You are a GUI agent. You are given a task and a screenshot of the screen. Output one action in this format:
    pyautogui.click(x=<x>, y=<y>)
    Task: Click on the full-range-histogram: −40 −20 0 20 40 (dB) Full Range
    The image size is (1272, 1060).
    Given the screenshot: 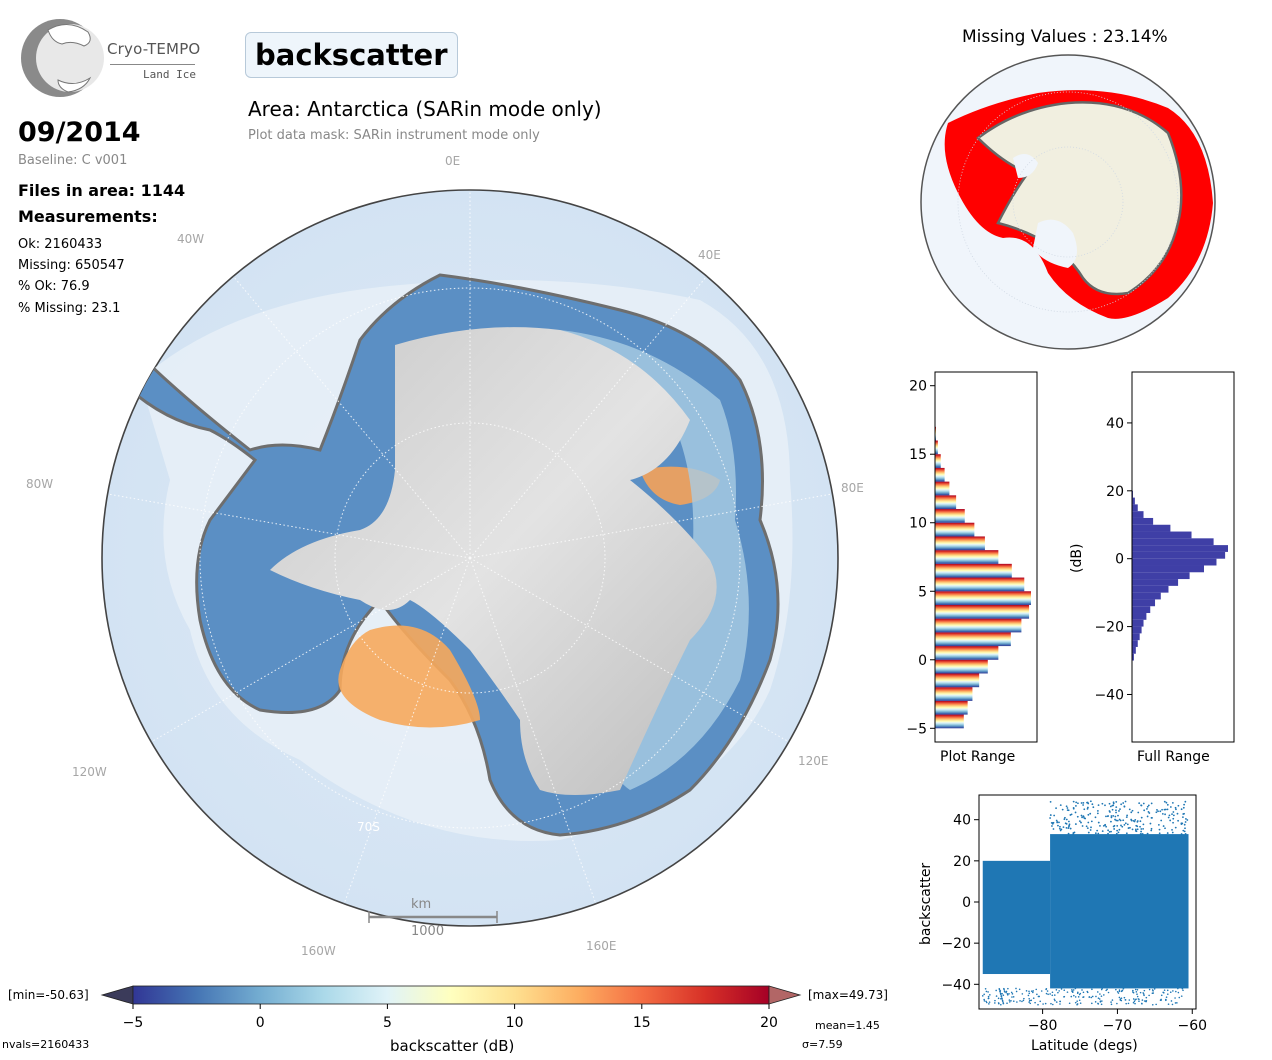 What is the action you would take?
    pyautogui.click(x=1152, y=568)
    